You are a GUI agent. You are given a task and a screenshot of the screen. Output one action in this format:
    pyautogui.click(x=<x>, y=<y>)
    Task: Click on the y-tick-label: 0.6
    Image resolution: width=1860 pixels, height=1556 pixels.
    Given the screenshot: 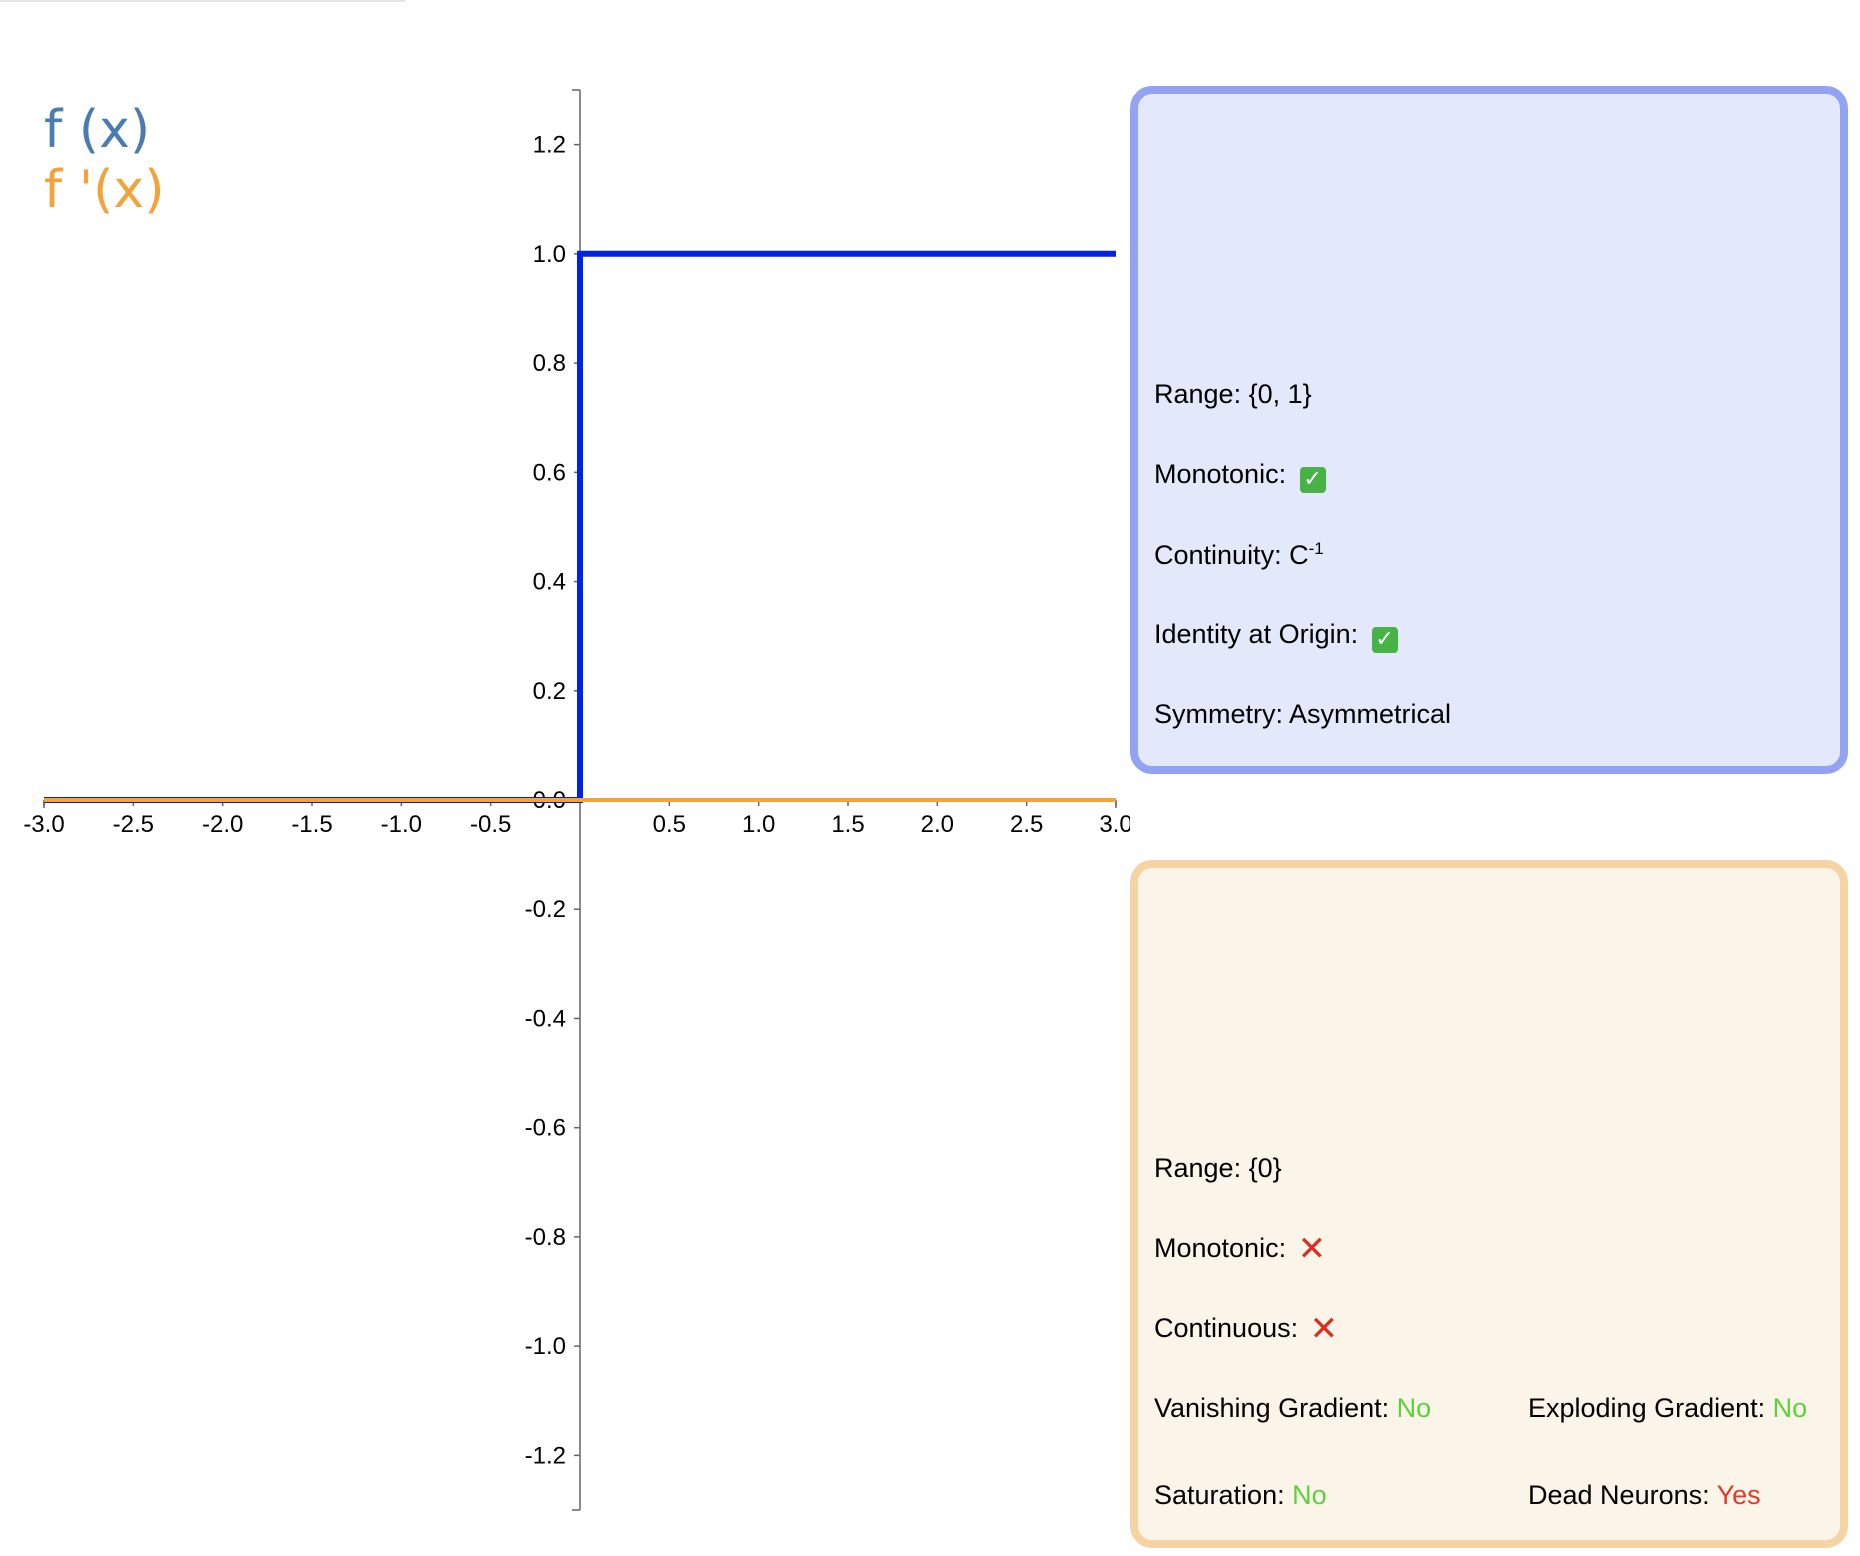 What is the action you would take?
    pyautogui.click(x=549, y=472)
    